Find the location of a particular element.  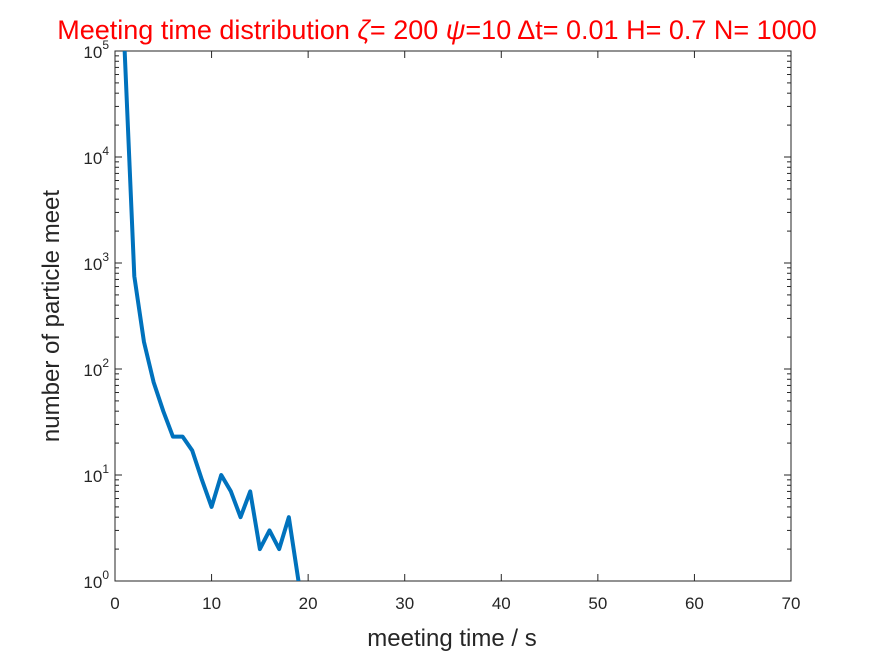

y-tick-label: 10¹ is located at coordinates (96, 474).